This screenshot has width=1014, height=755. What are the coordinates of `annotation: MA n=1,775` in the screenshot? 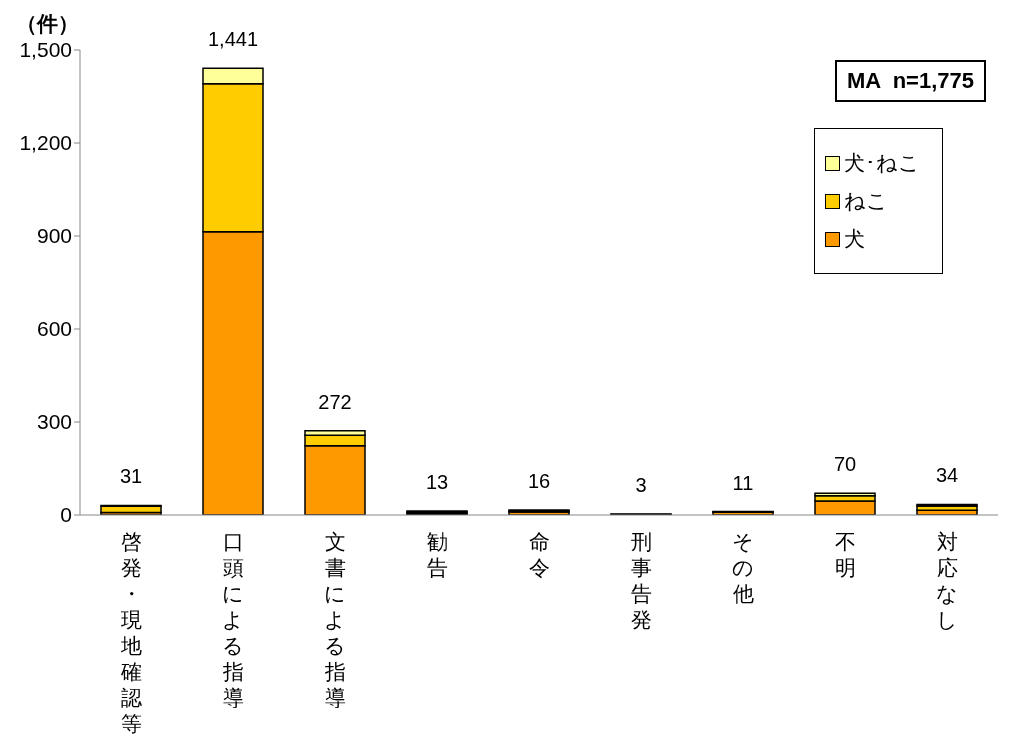 It's located at (910, 81).